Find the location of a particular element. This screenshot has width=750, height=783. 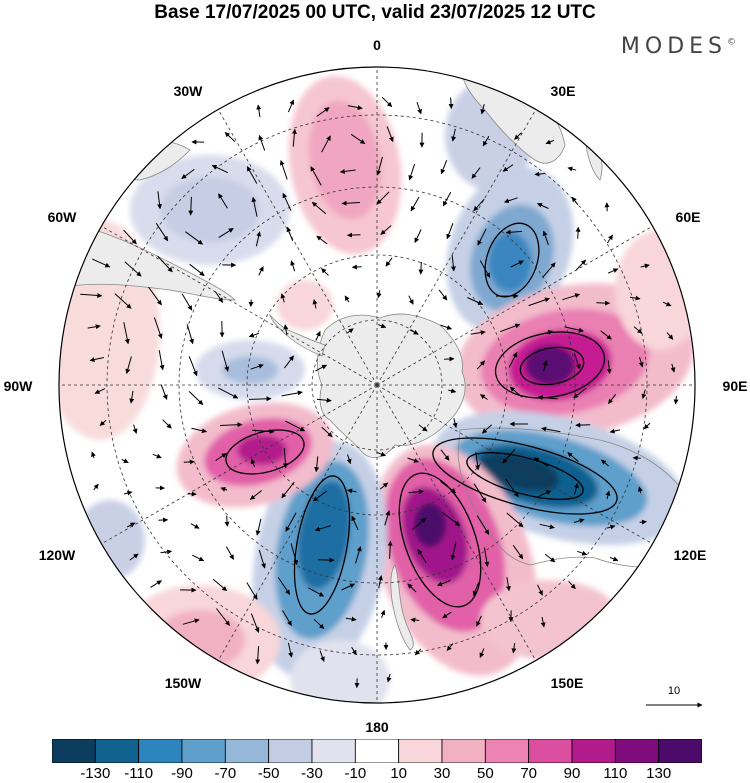

colorbar-labels: -130 -110 -90 -70 -50 -30 -10 10 30 50 70 90 110 130 is located at coordinates (377, 774).